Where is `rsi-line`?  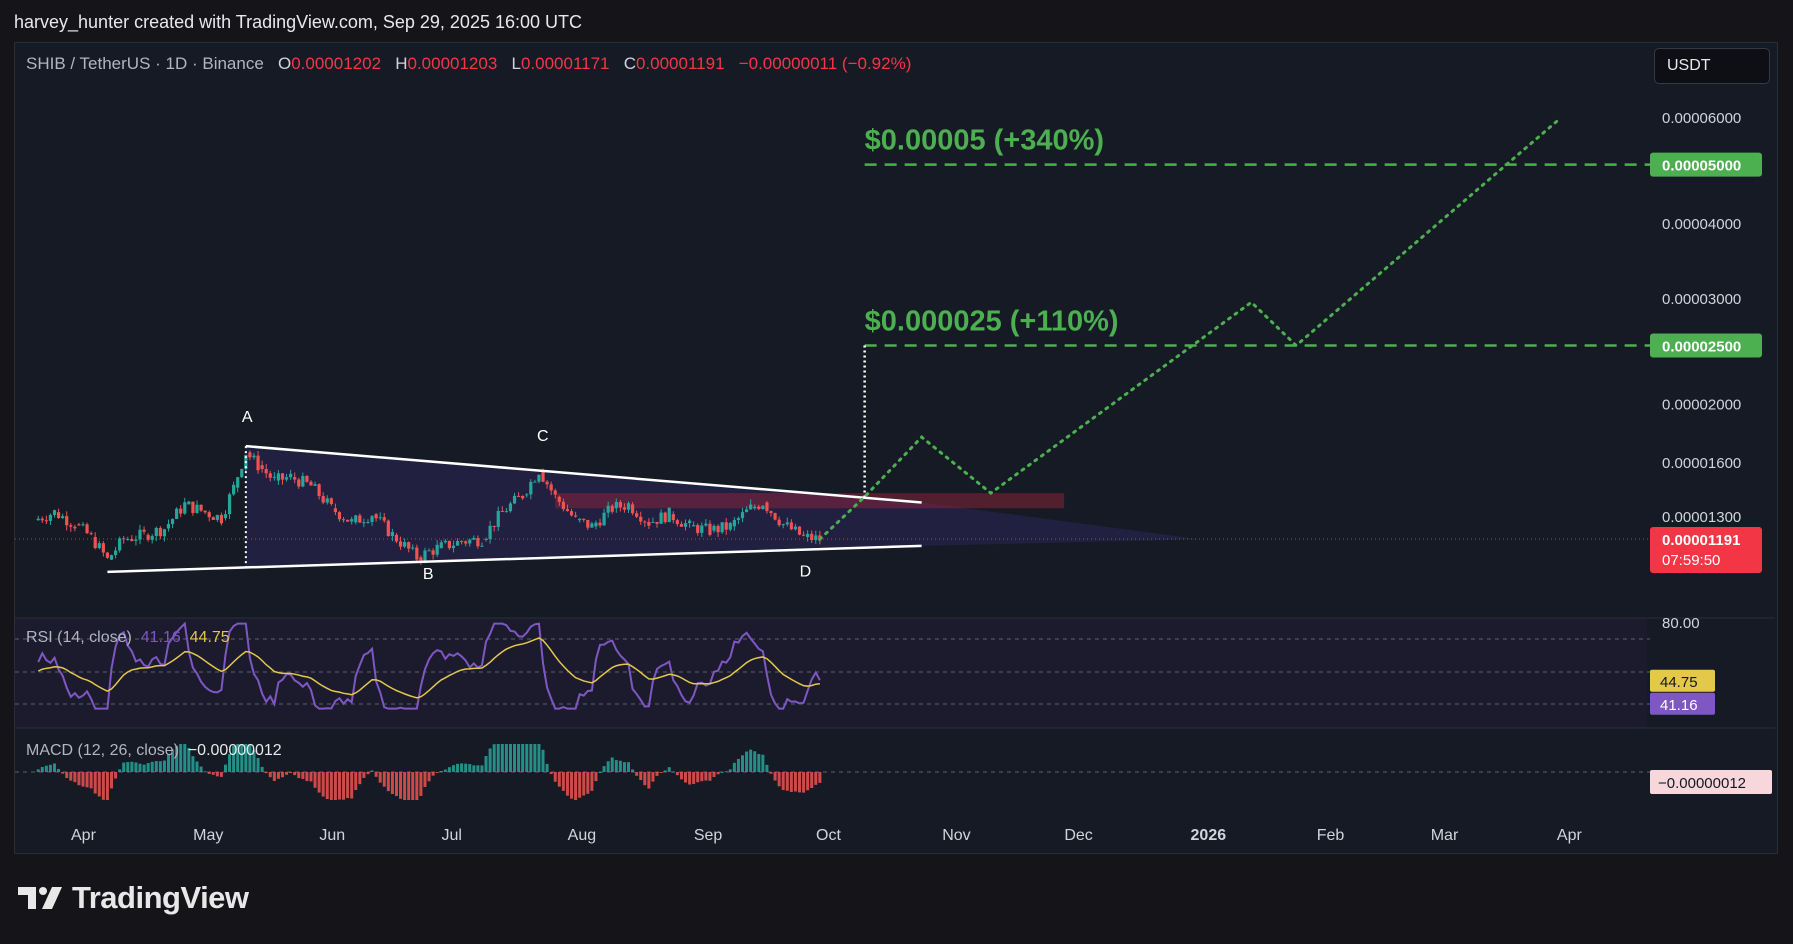 rsi-line is located at coordinates (429, 665).